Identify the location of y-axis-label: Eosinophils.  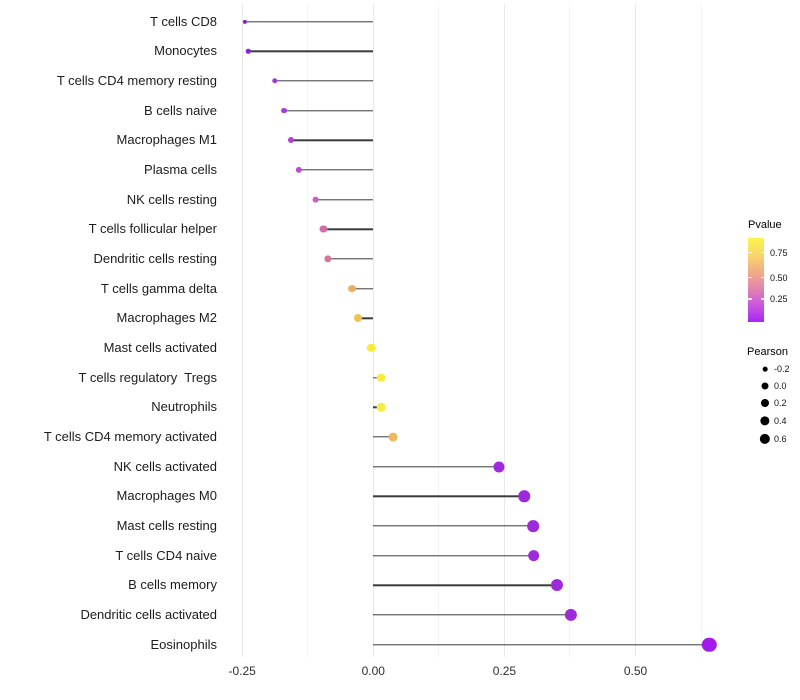
(184, 644).